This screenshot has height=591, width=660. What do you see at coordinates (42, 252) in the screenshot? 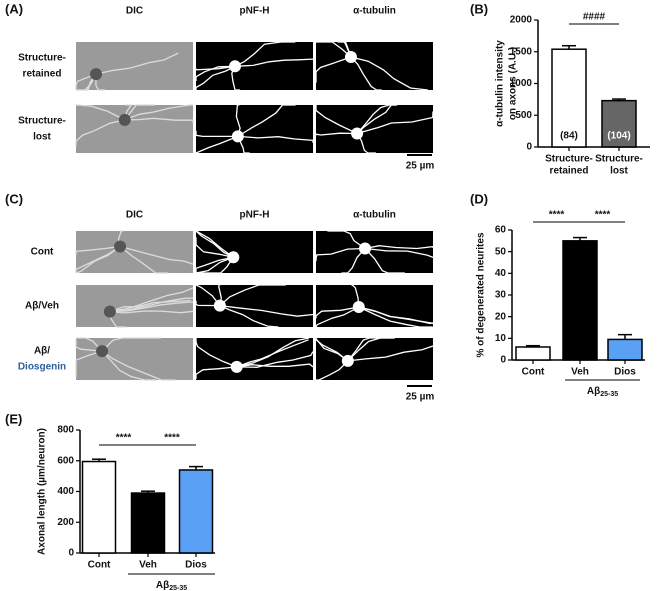
I see `row-label: Cont` at bounding box center [42, 252].